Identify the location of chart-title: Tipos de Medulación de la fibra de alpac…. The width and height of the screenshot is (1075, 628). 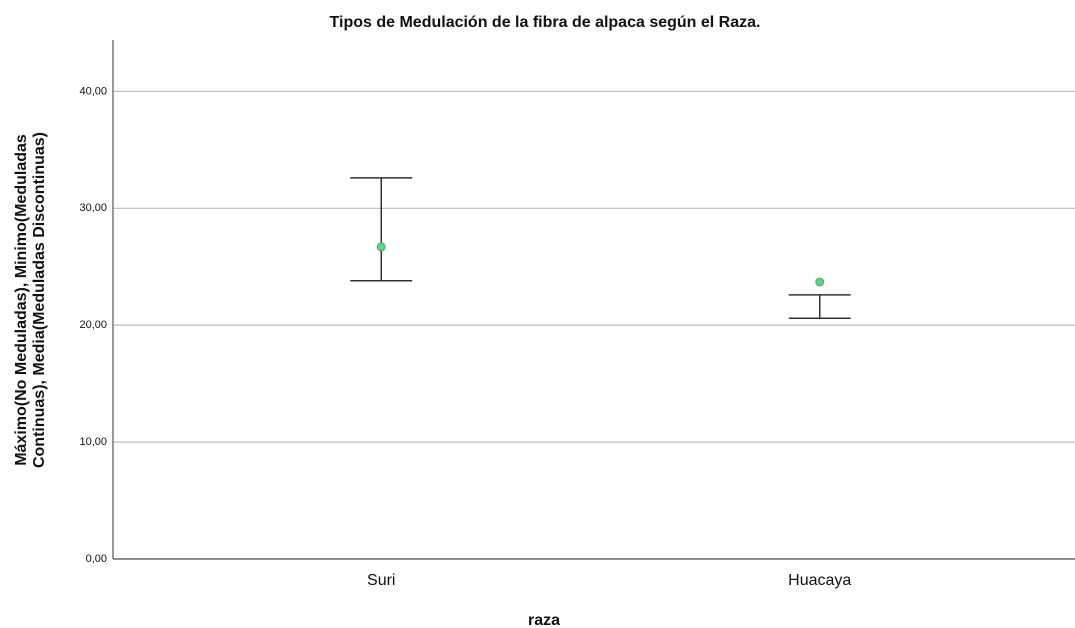
(545, 22).